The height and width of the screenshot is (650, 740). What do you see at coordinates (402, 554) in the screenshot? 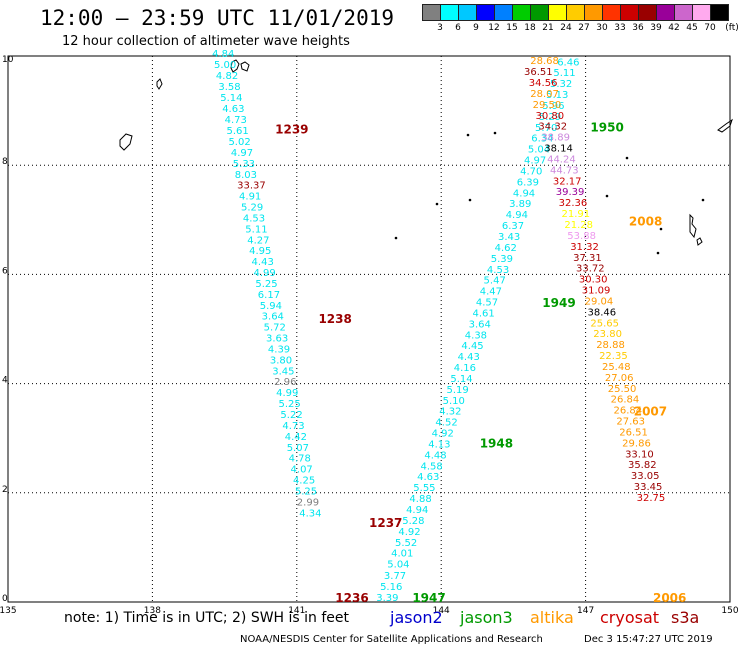
I see `wave-height-value: 4.01` at bounding box center [402, 554].